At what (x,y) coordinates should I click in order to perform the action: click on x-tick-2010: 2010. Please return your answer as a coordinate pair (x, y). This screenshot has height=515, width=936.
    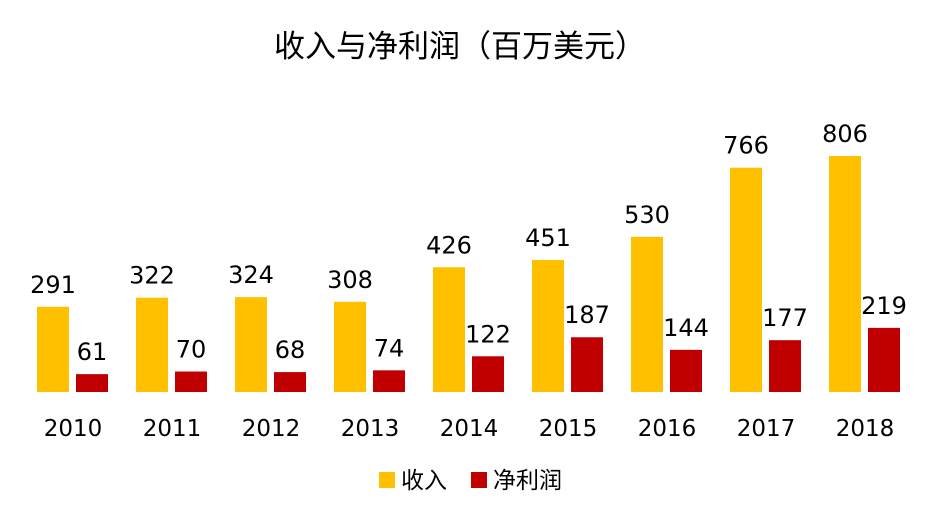
    Looking at the image, I should click on (73, 429).